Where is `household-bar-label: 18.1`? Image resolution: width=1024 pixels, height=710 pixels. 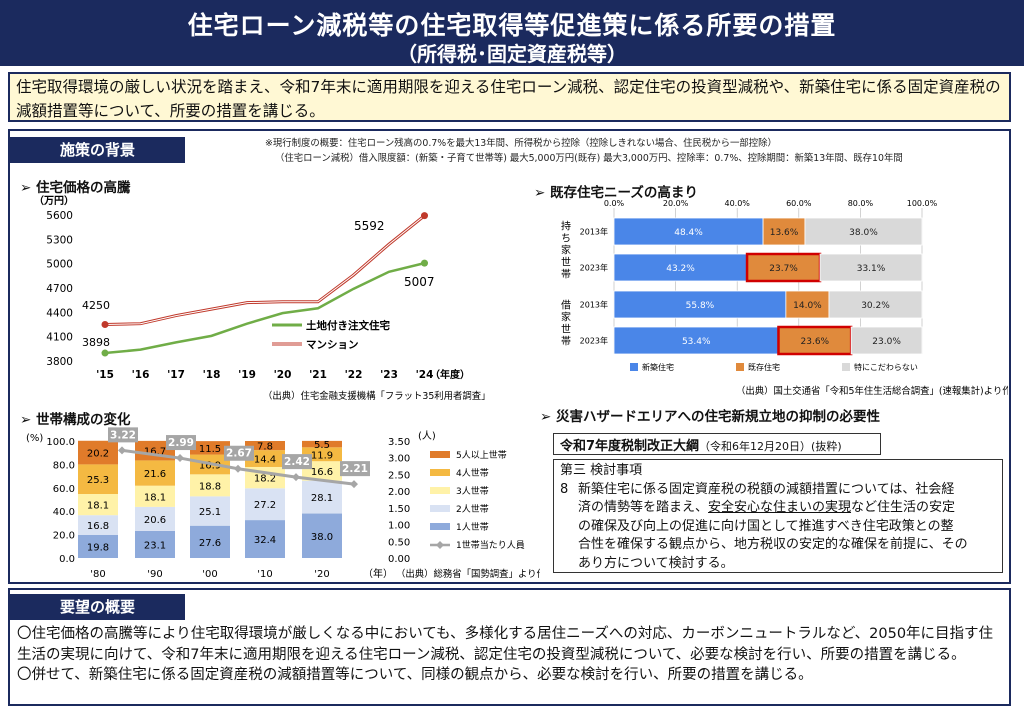
household-bar-label: 18.1 is located at coordinates (98, 506).